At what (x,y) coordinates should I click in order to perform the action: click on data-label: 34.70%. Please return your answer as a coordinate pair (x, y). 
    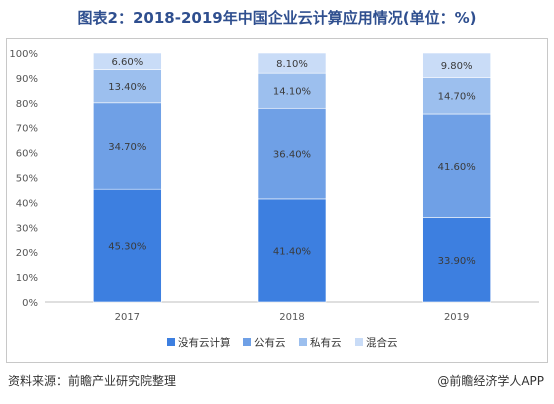
    Looking at the image, I should click on (127, 147).